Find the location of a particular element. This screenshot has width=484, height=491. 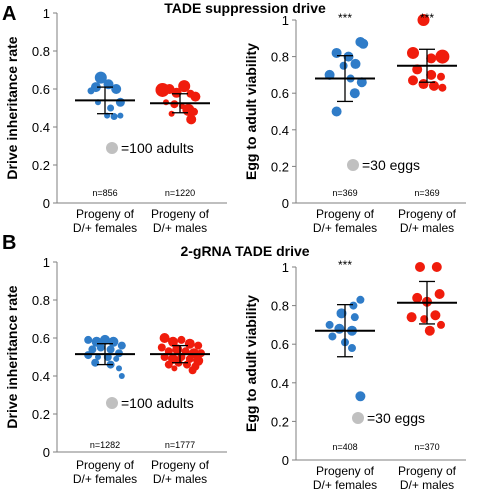

y-tick-label: 0.8 is located at coordinates (41, 51).